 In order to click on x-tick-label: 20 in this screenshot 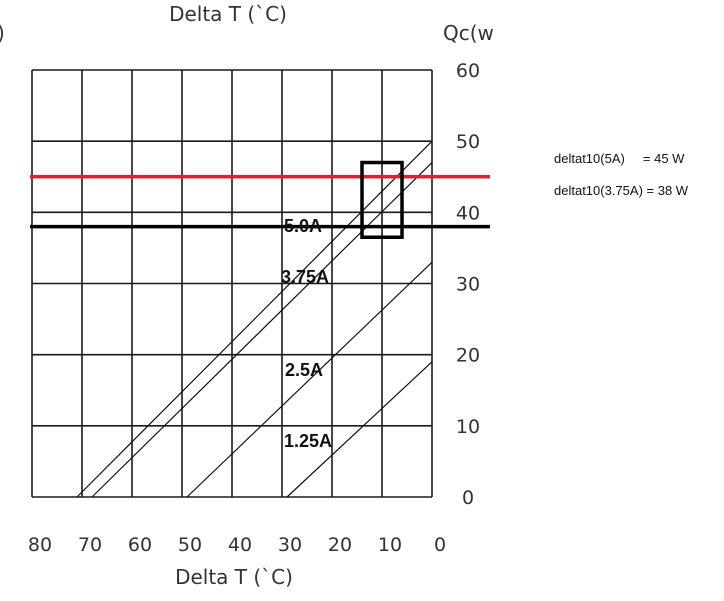, I will do `click(340, 545)`.